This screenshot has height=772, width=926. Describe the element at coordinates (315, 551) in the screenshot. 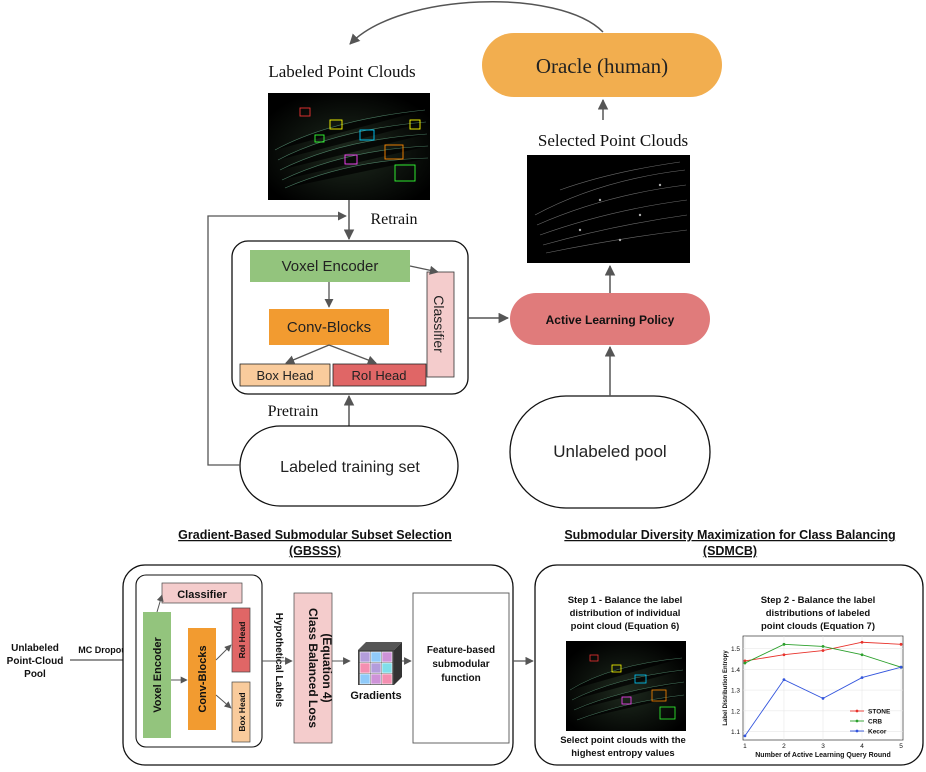

I see `gbsss-title-line2: (GBSSS)` at that location.